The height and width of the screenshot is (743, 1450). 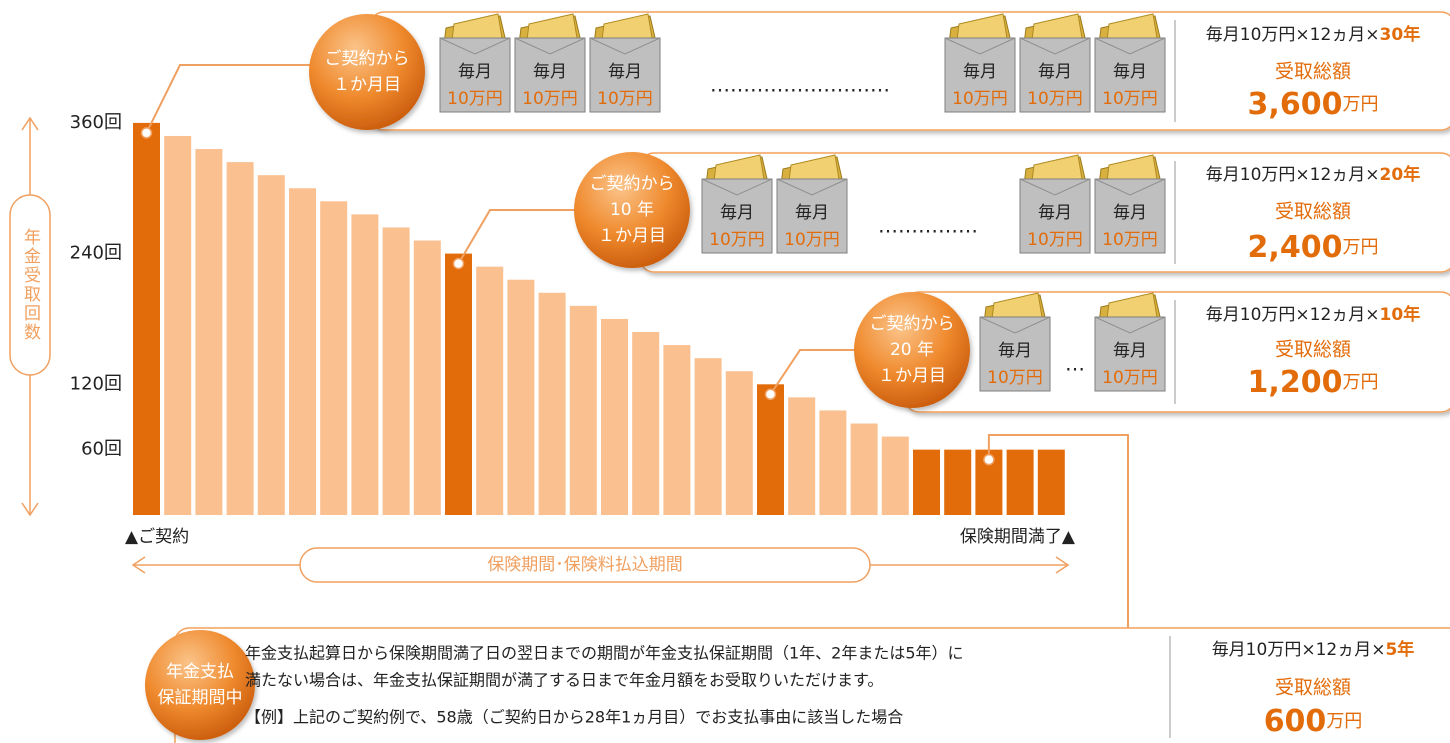 What do you see at coordinates (1018, 537) in the screenshot?
I see `end-label: 保険期間満了▲` at bounding box center [1018, 537].